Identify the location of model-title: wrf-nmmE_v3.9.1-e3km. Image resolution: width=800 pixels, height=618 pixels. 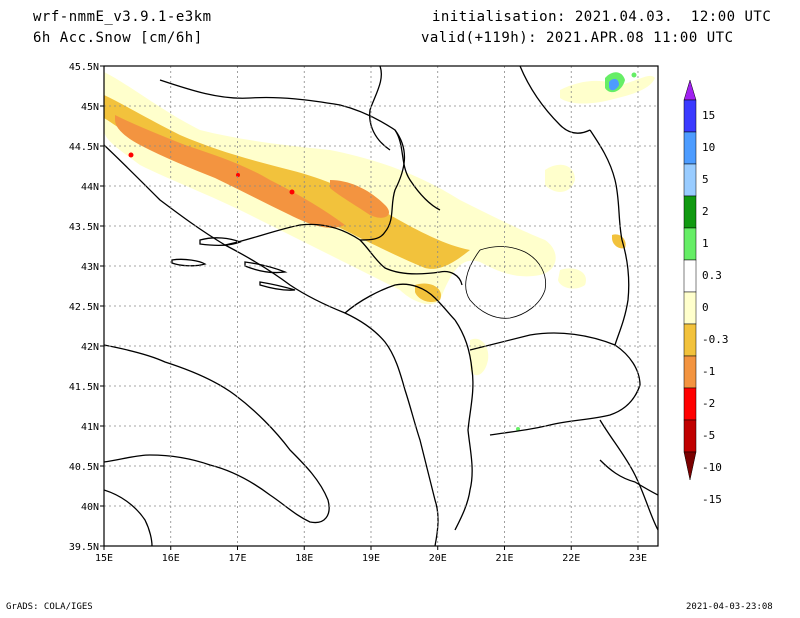
(122, 17).